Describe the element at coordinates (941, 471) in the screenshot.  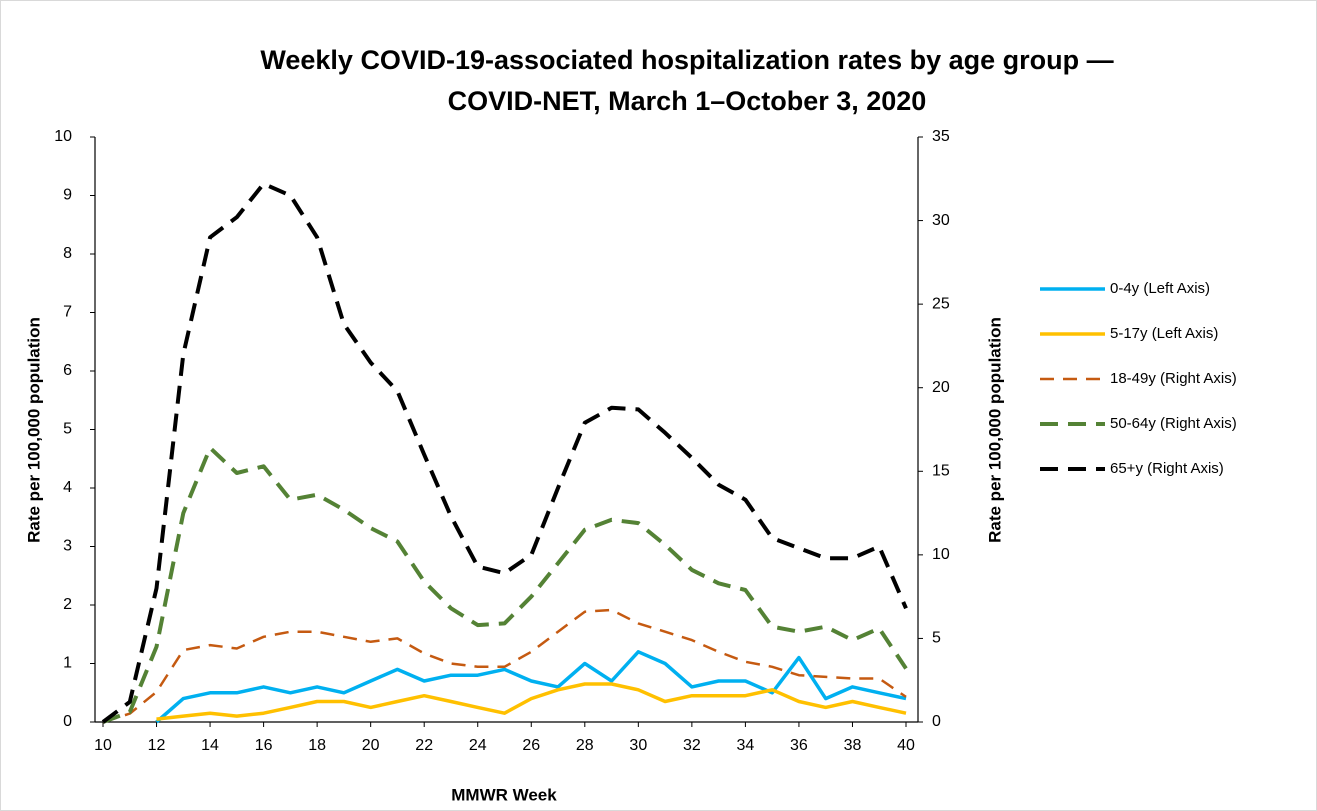
I see `y2-tick-label: 15` at that location.